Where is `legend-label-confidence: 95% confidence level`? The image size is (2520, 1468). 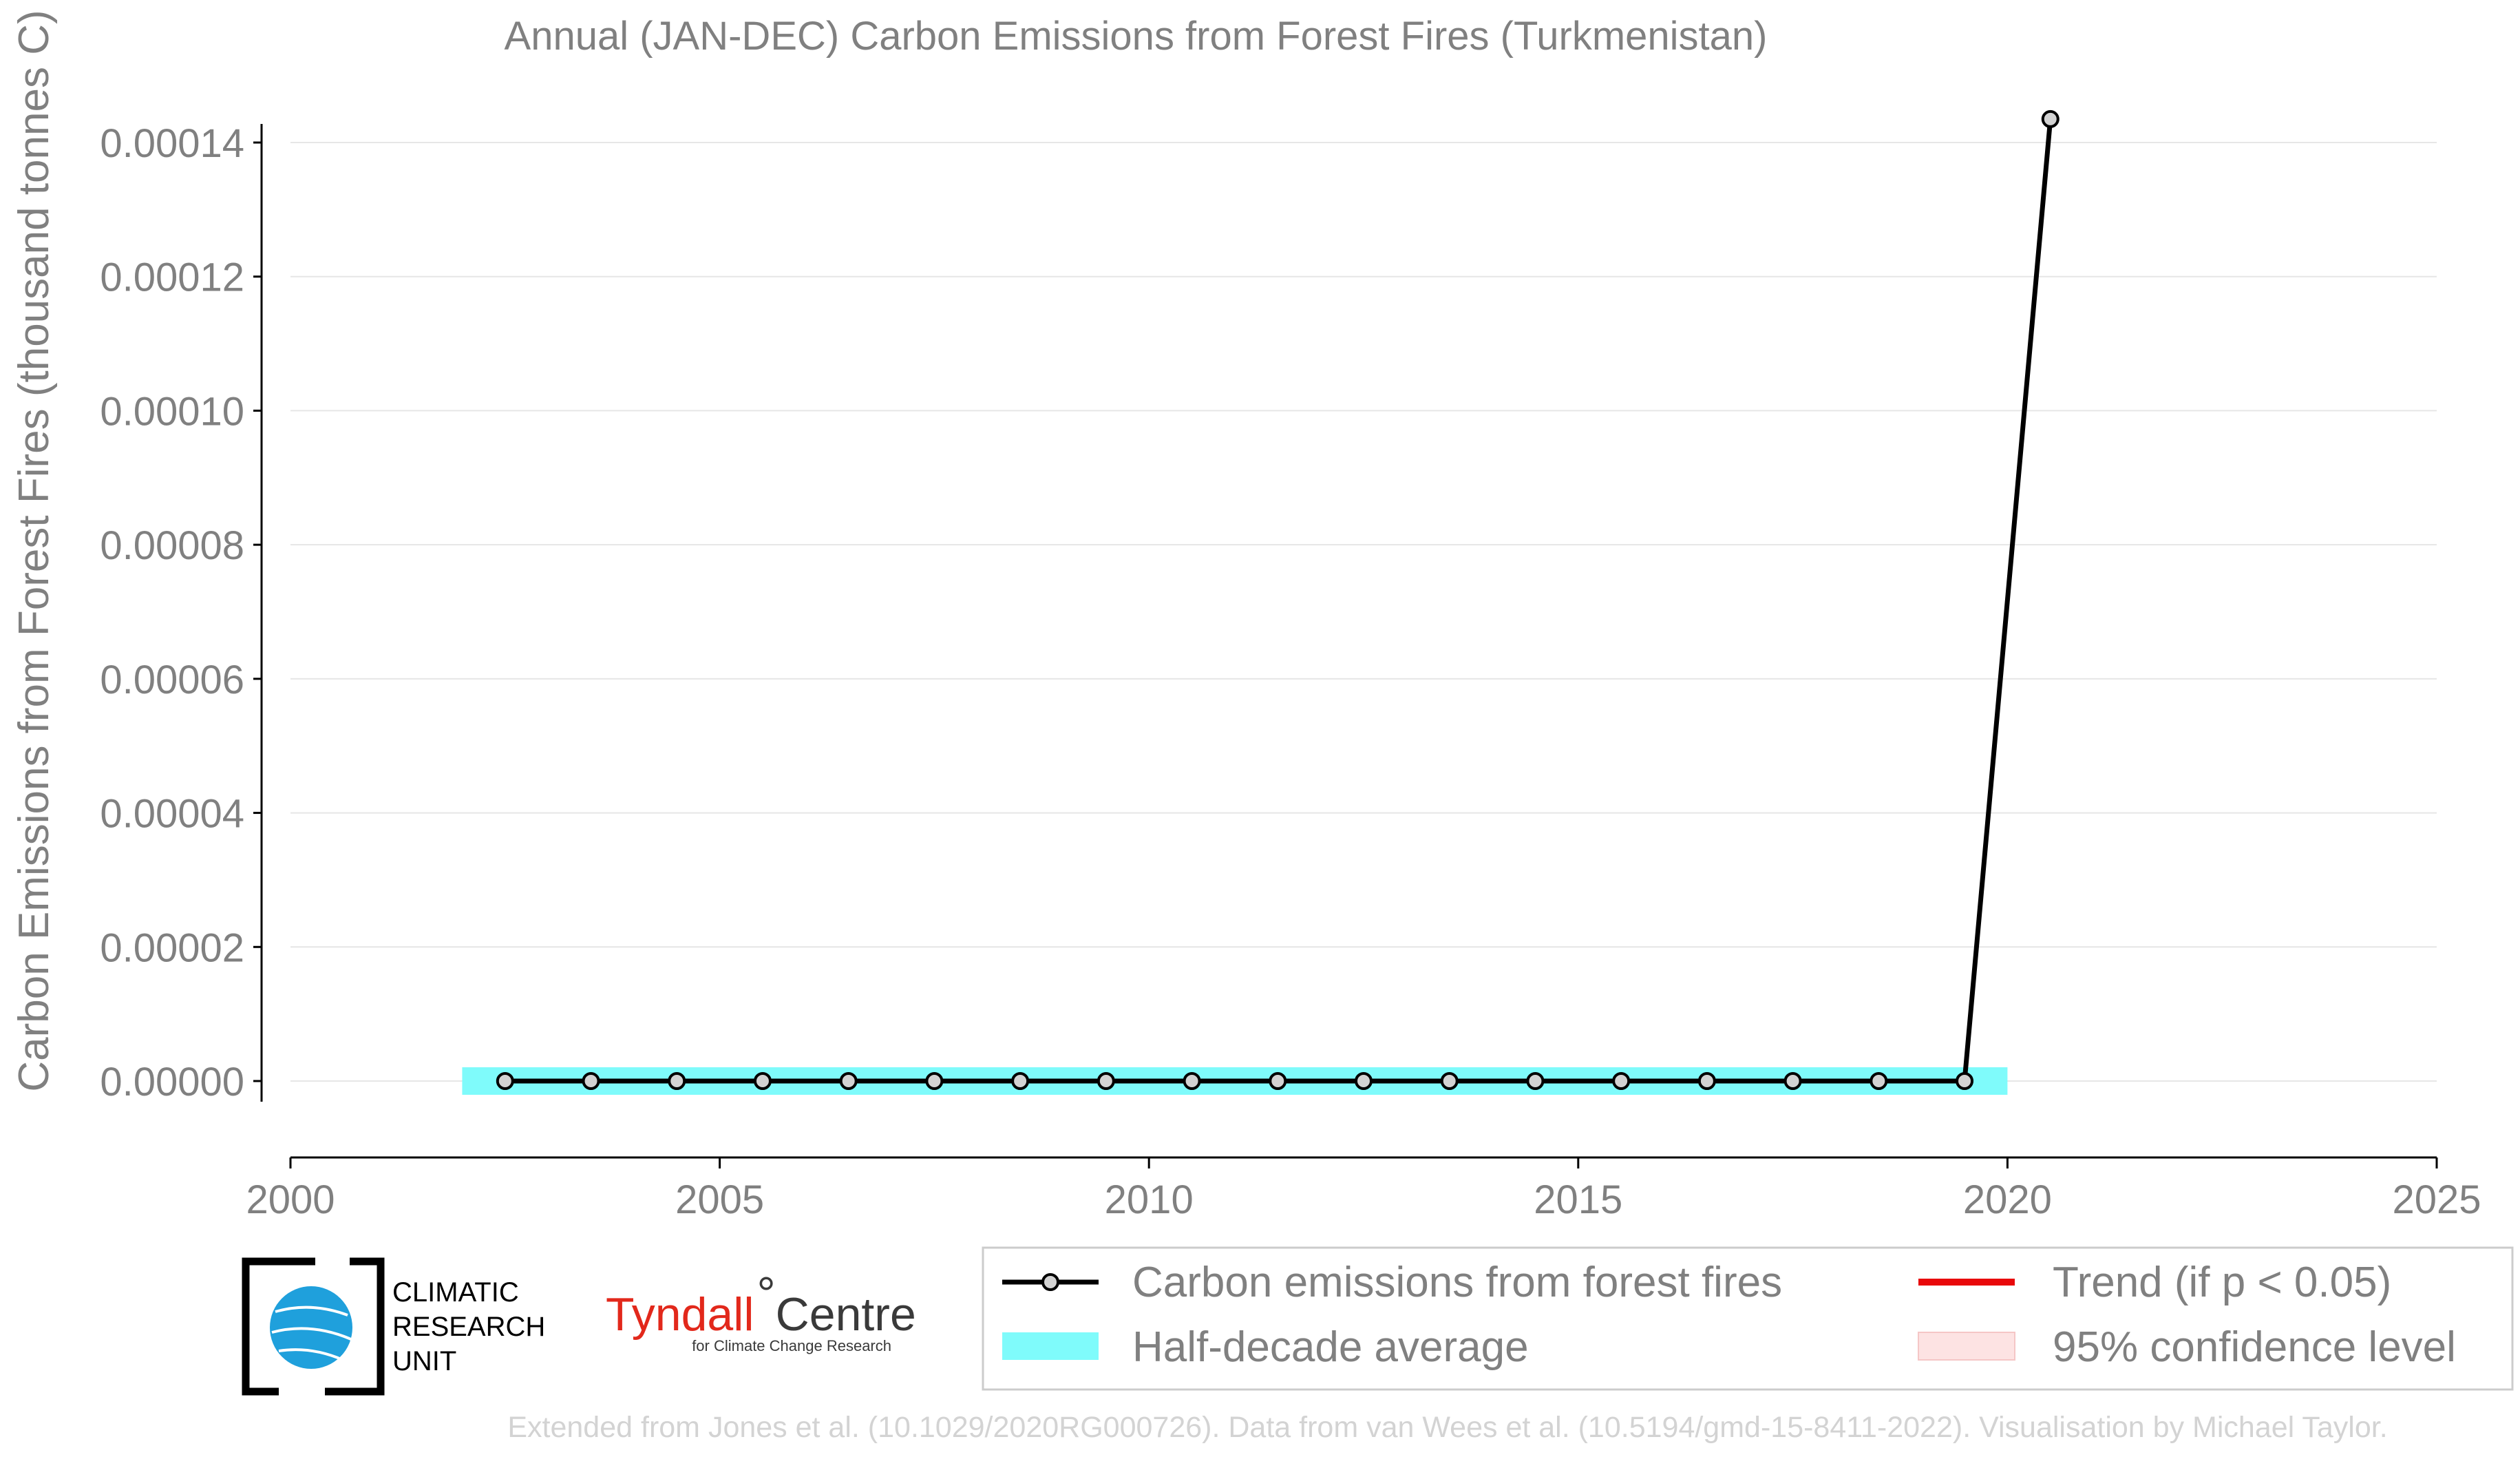 legend-label-confidence: 95% confidence level is located at coordinates (2254, 1347).